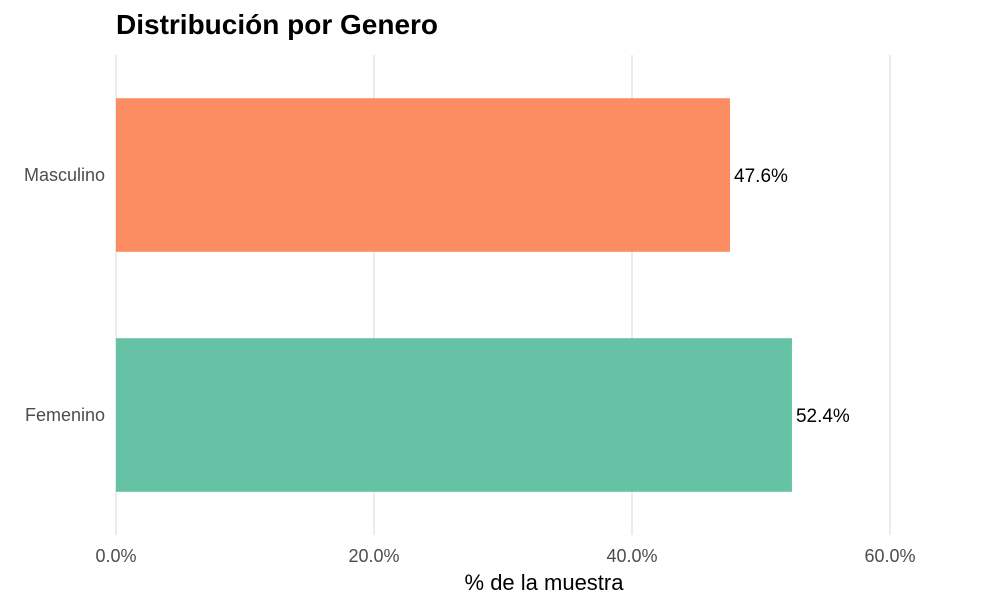 This screenshot has width=984, height=611. Describe the element at coordinates (64, 175) in the screenshot. I see `y-tick-label: Masculino` at that location.